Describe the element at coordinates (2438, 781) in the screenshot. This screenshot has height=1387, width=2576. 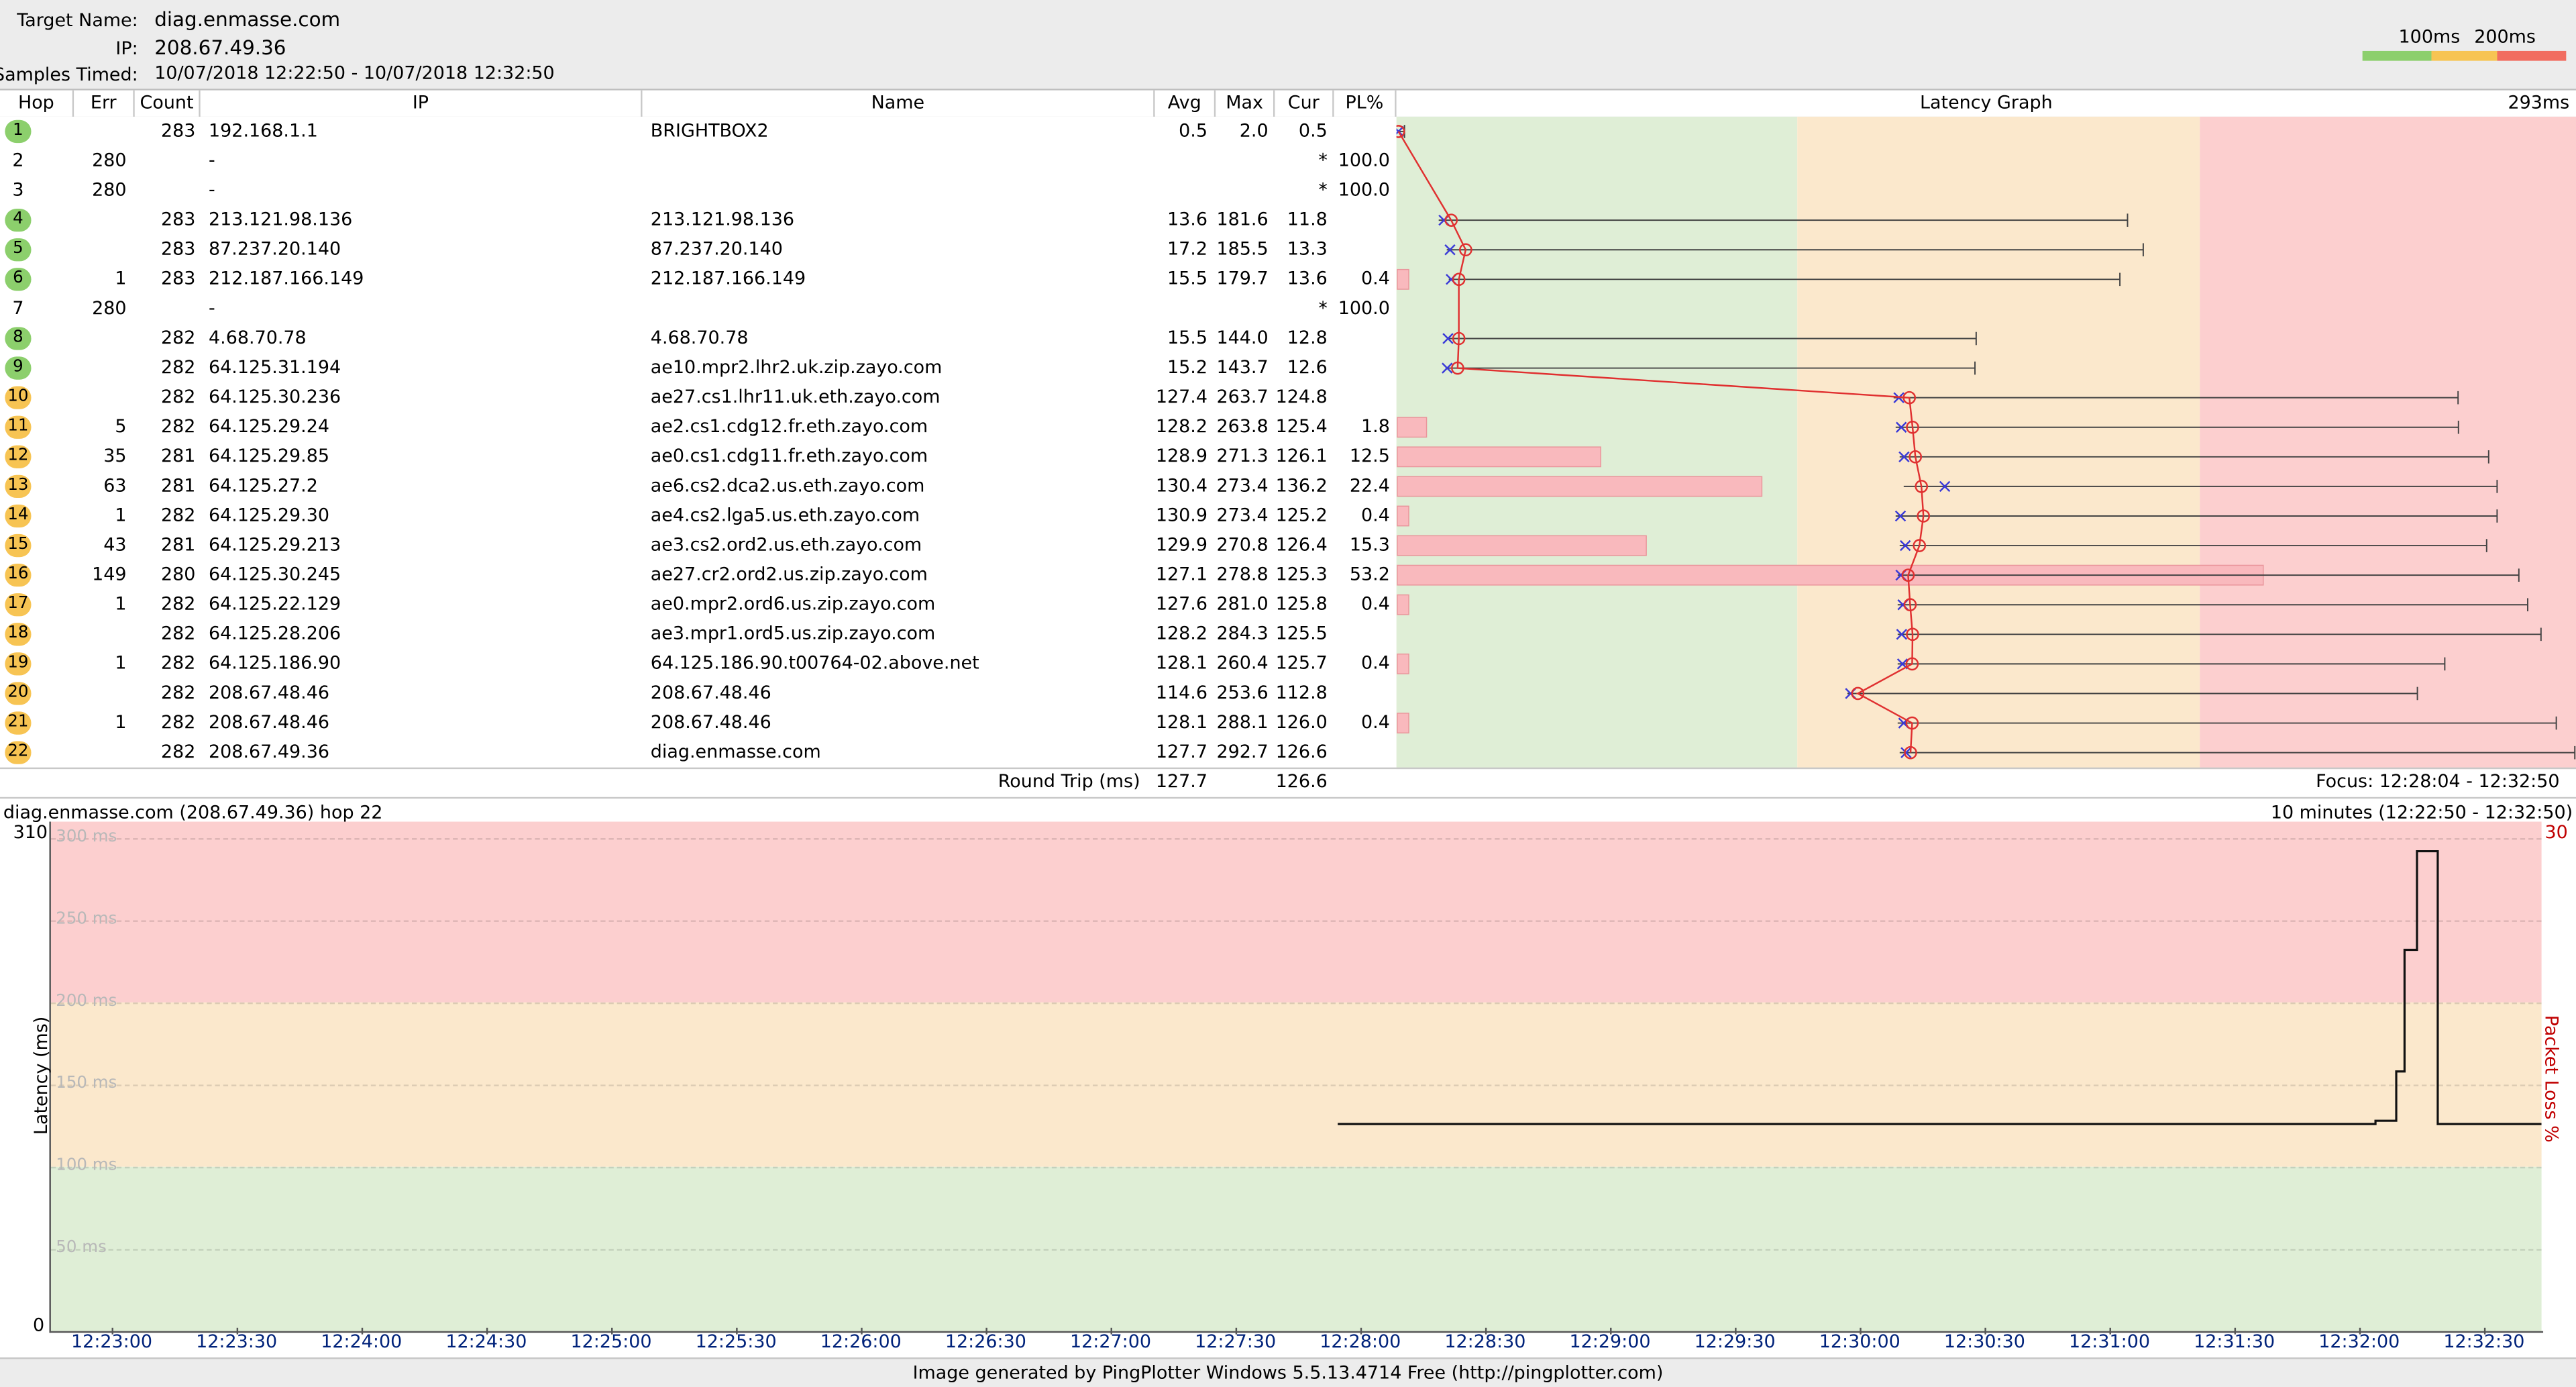
I see `focus-range: Focus: 12:28:04 - 12:32:50` at that location.